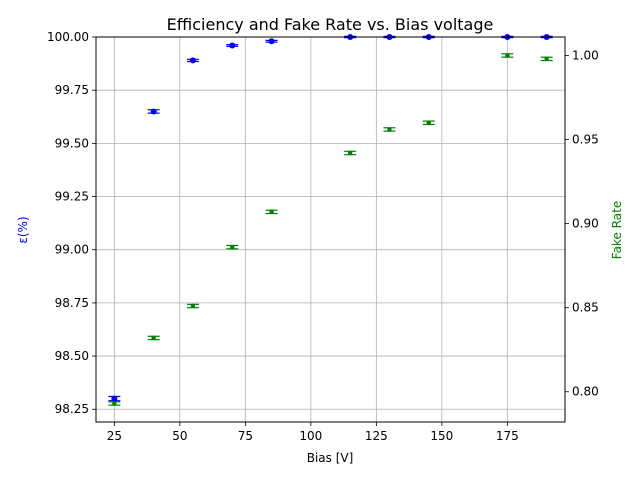 The width and height of the screenshot is (640, 480). I want to click on y-left-tick-label: 99.25, so click(72, 197).